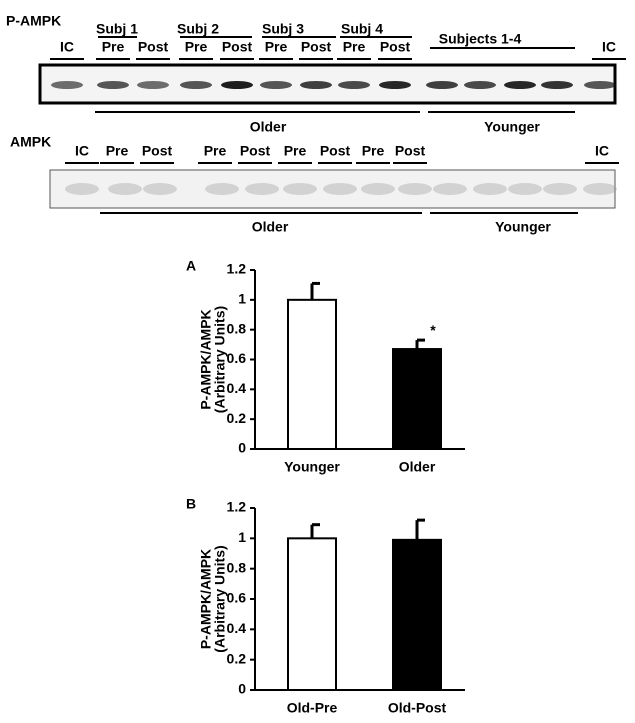 The image size is (635, 723). What do you see at coordinates (33, 21) in the screenshot?
I see `blot-label: P-AMPK` at bounding box center [33, 21].